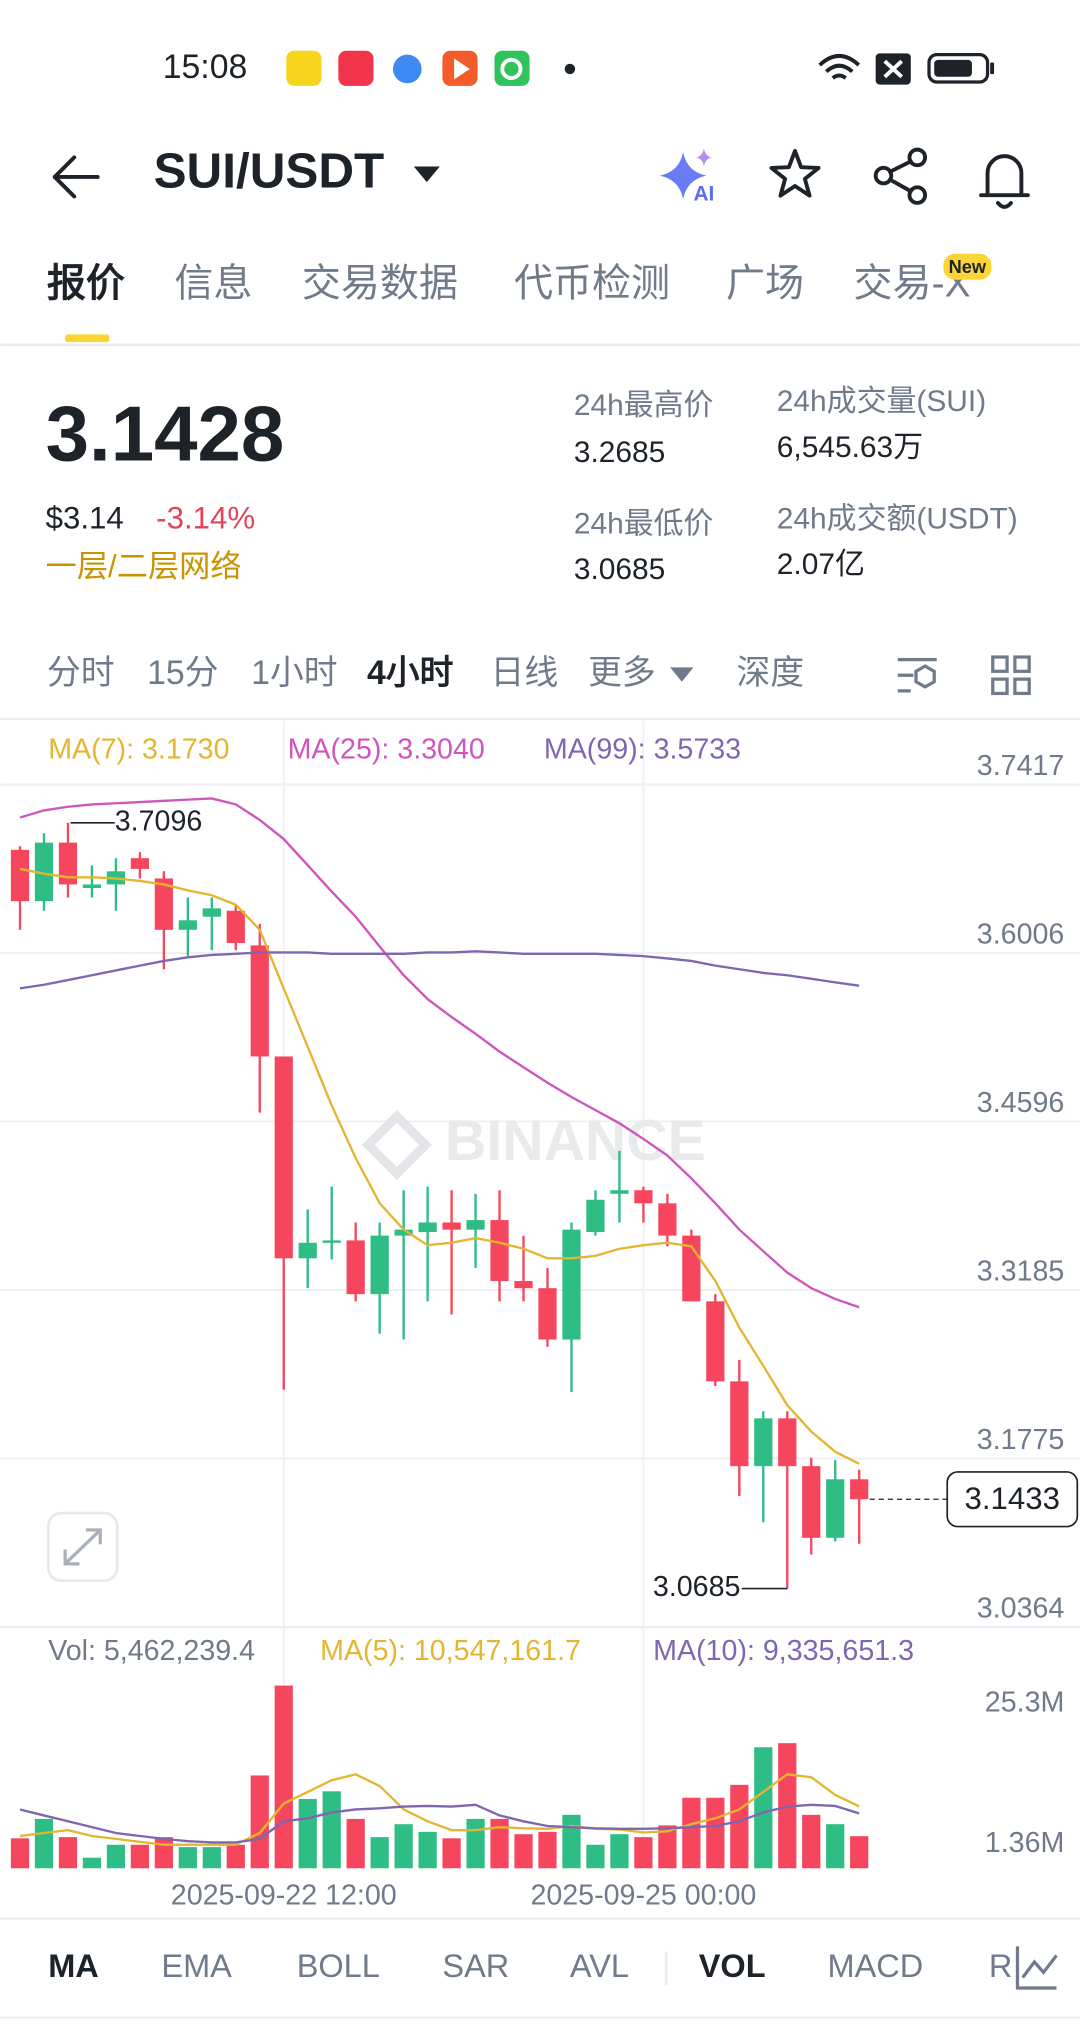 Image resolution: width=1080 pixels, height=2040 pixels. What do you see at coordinates (704, 194) in the screenshot?
I see `ai-label: AI` at bounding box center [704, 194].